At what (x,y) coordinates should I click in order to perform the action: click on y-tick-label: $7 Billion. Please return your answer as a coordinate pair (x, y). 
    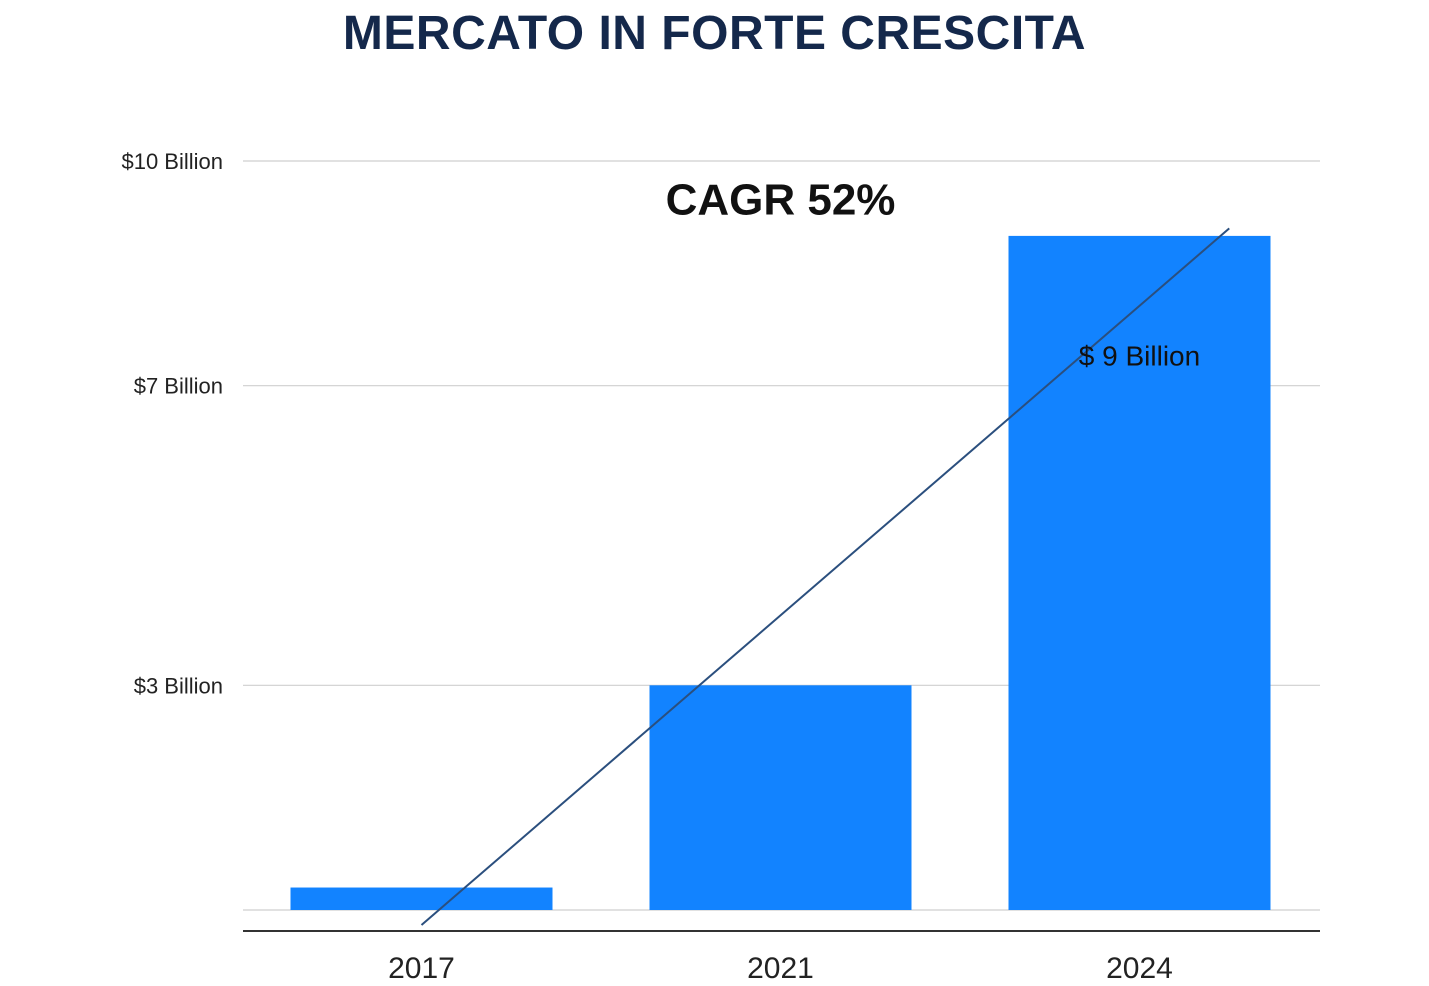
    Looking at the image, I should click on (178, 386).